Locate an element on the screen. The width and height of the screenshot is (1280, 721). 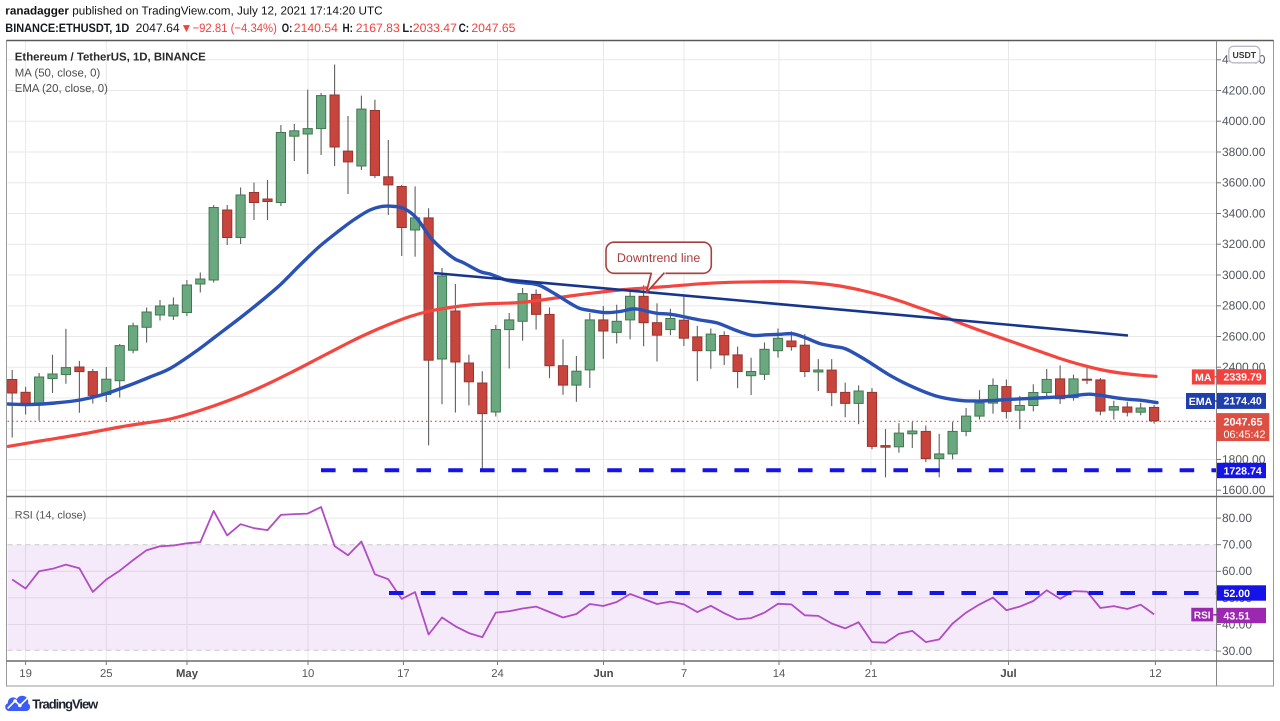
svg-text: 24 is located at coordinates (497, 674).